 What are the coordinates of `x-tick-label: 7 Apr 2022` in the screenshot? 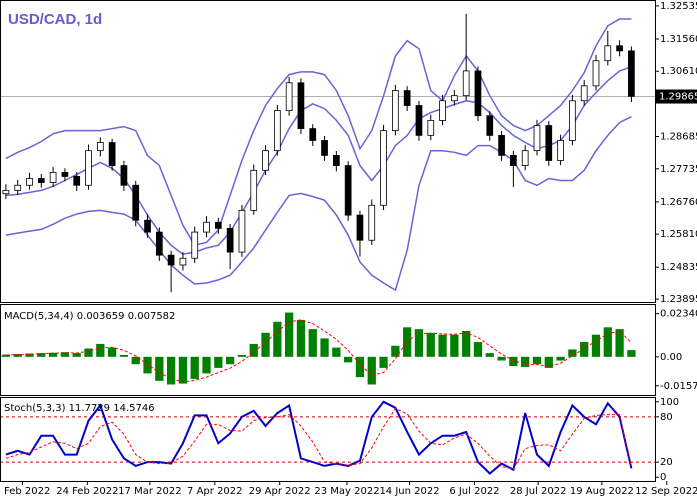 It's located at (214, 491).